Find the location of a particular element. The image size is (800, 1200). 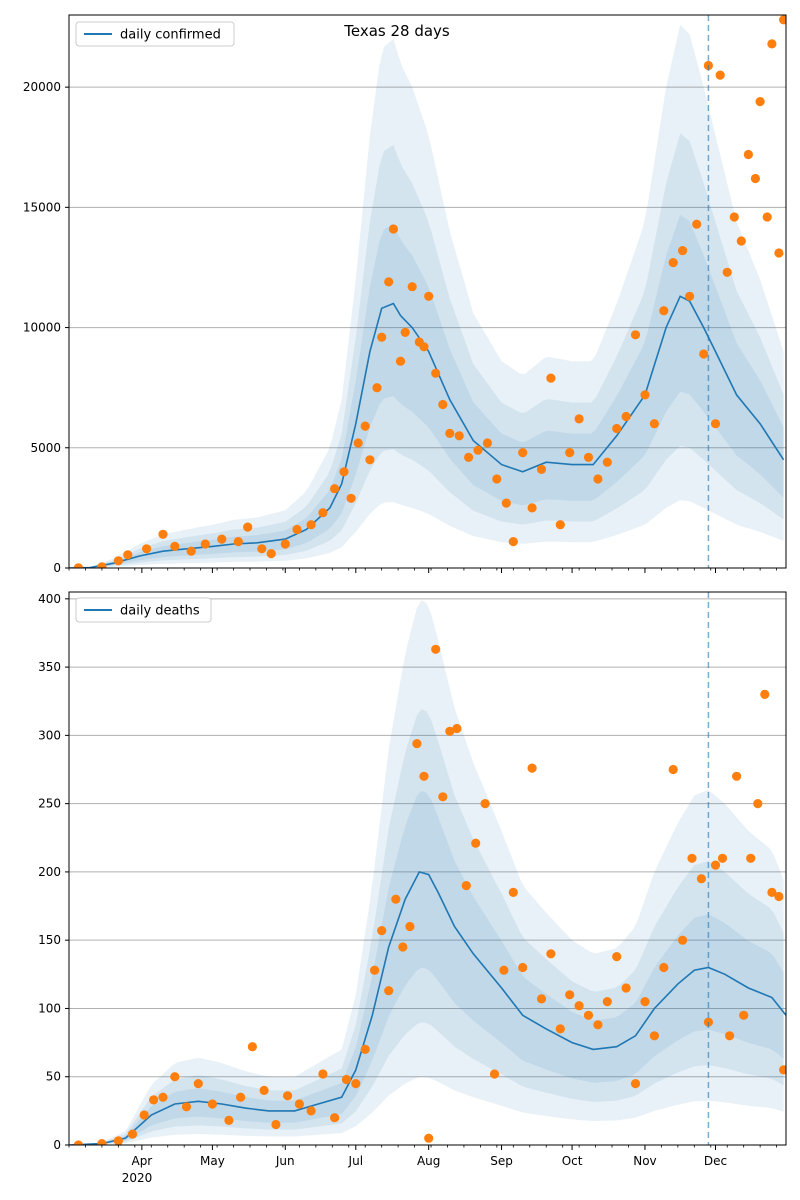

legend-deaths-label: daily deaths is located at coordinates (160, 611).